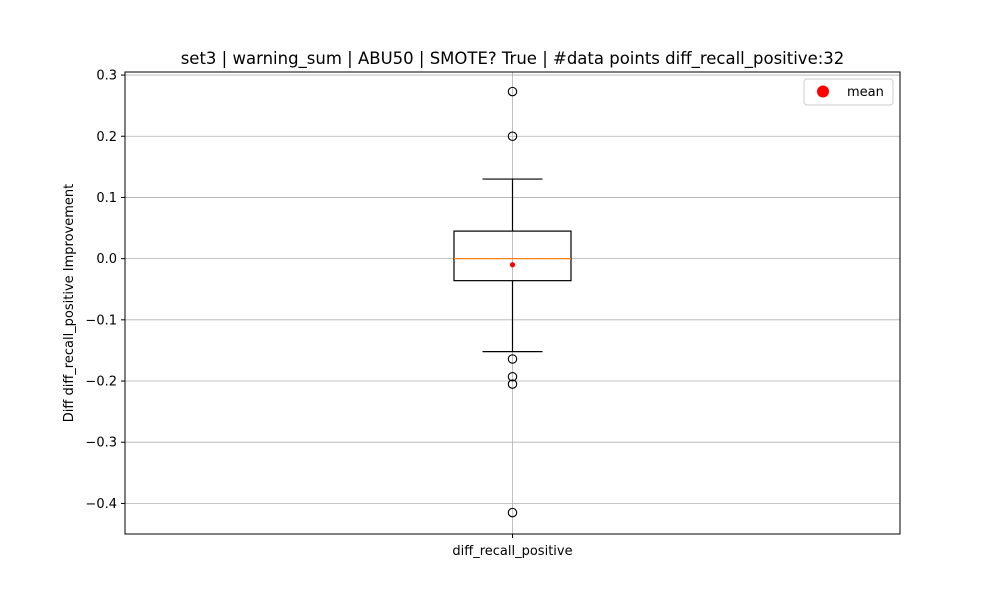  I want to click on y-tick-label: 0.2, so click(106, 137).